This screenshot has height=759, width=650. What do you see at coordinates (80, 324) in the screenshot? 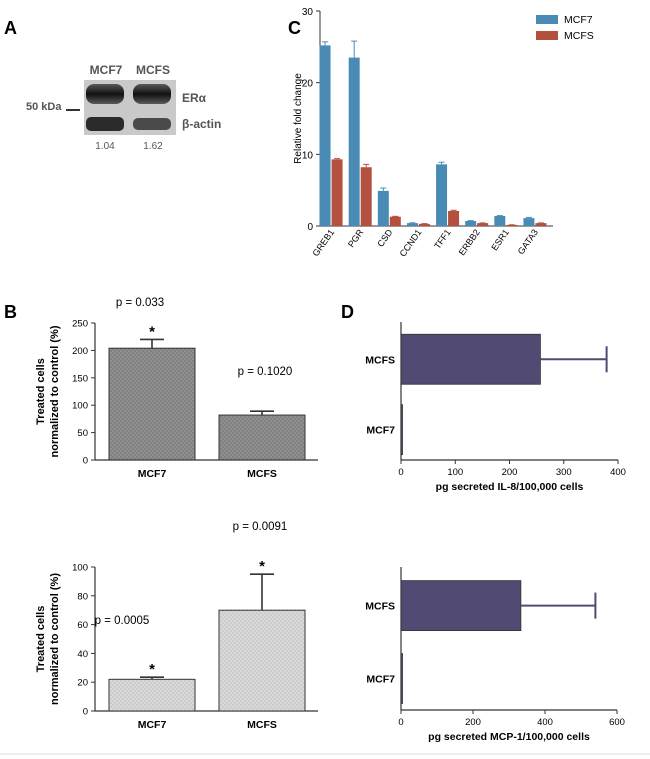
I see `y-tick-label: 250` at bounding box center [80, 324].